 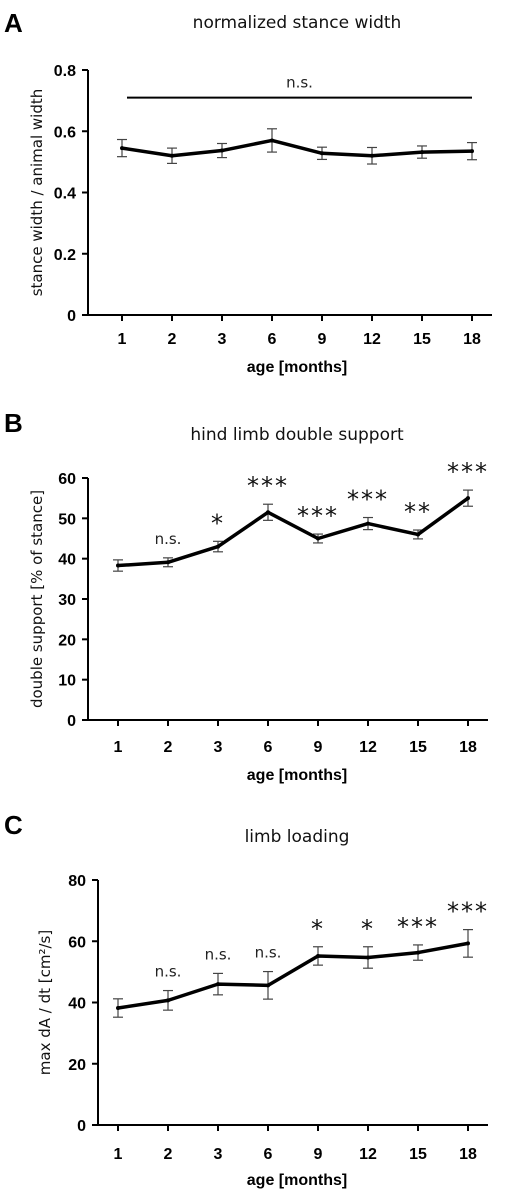 What do you see at coordinates (297, 837) in the screenshot?
I see `chart-title: limb loading` at bounding box center [297, 837].